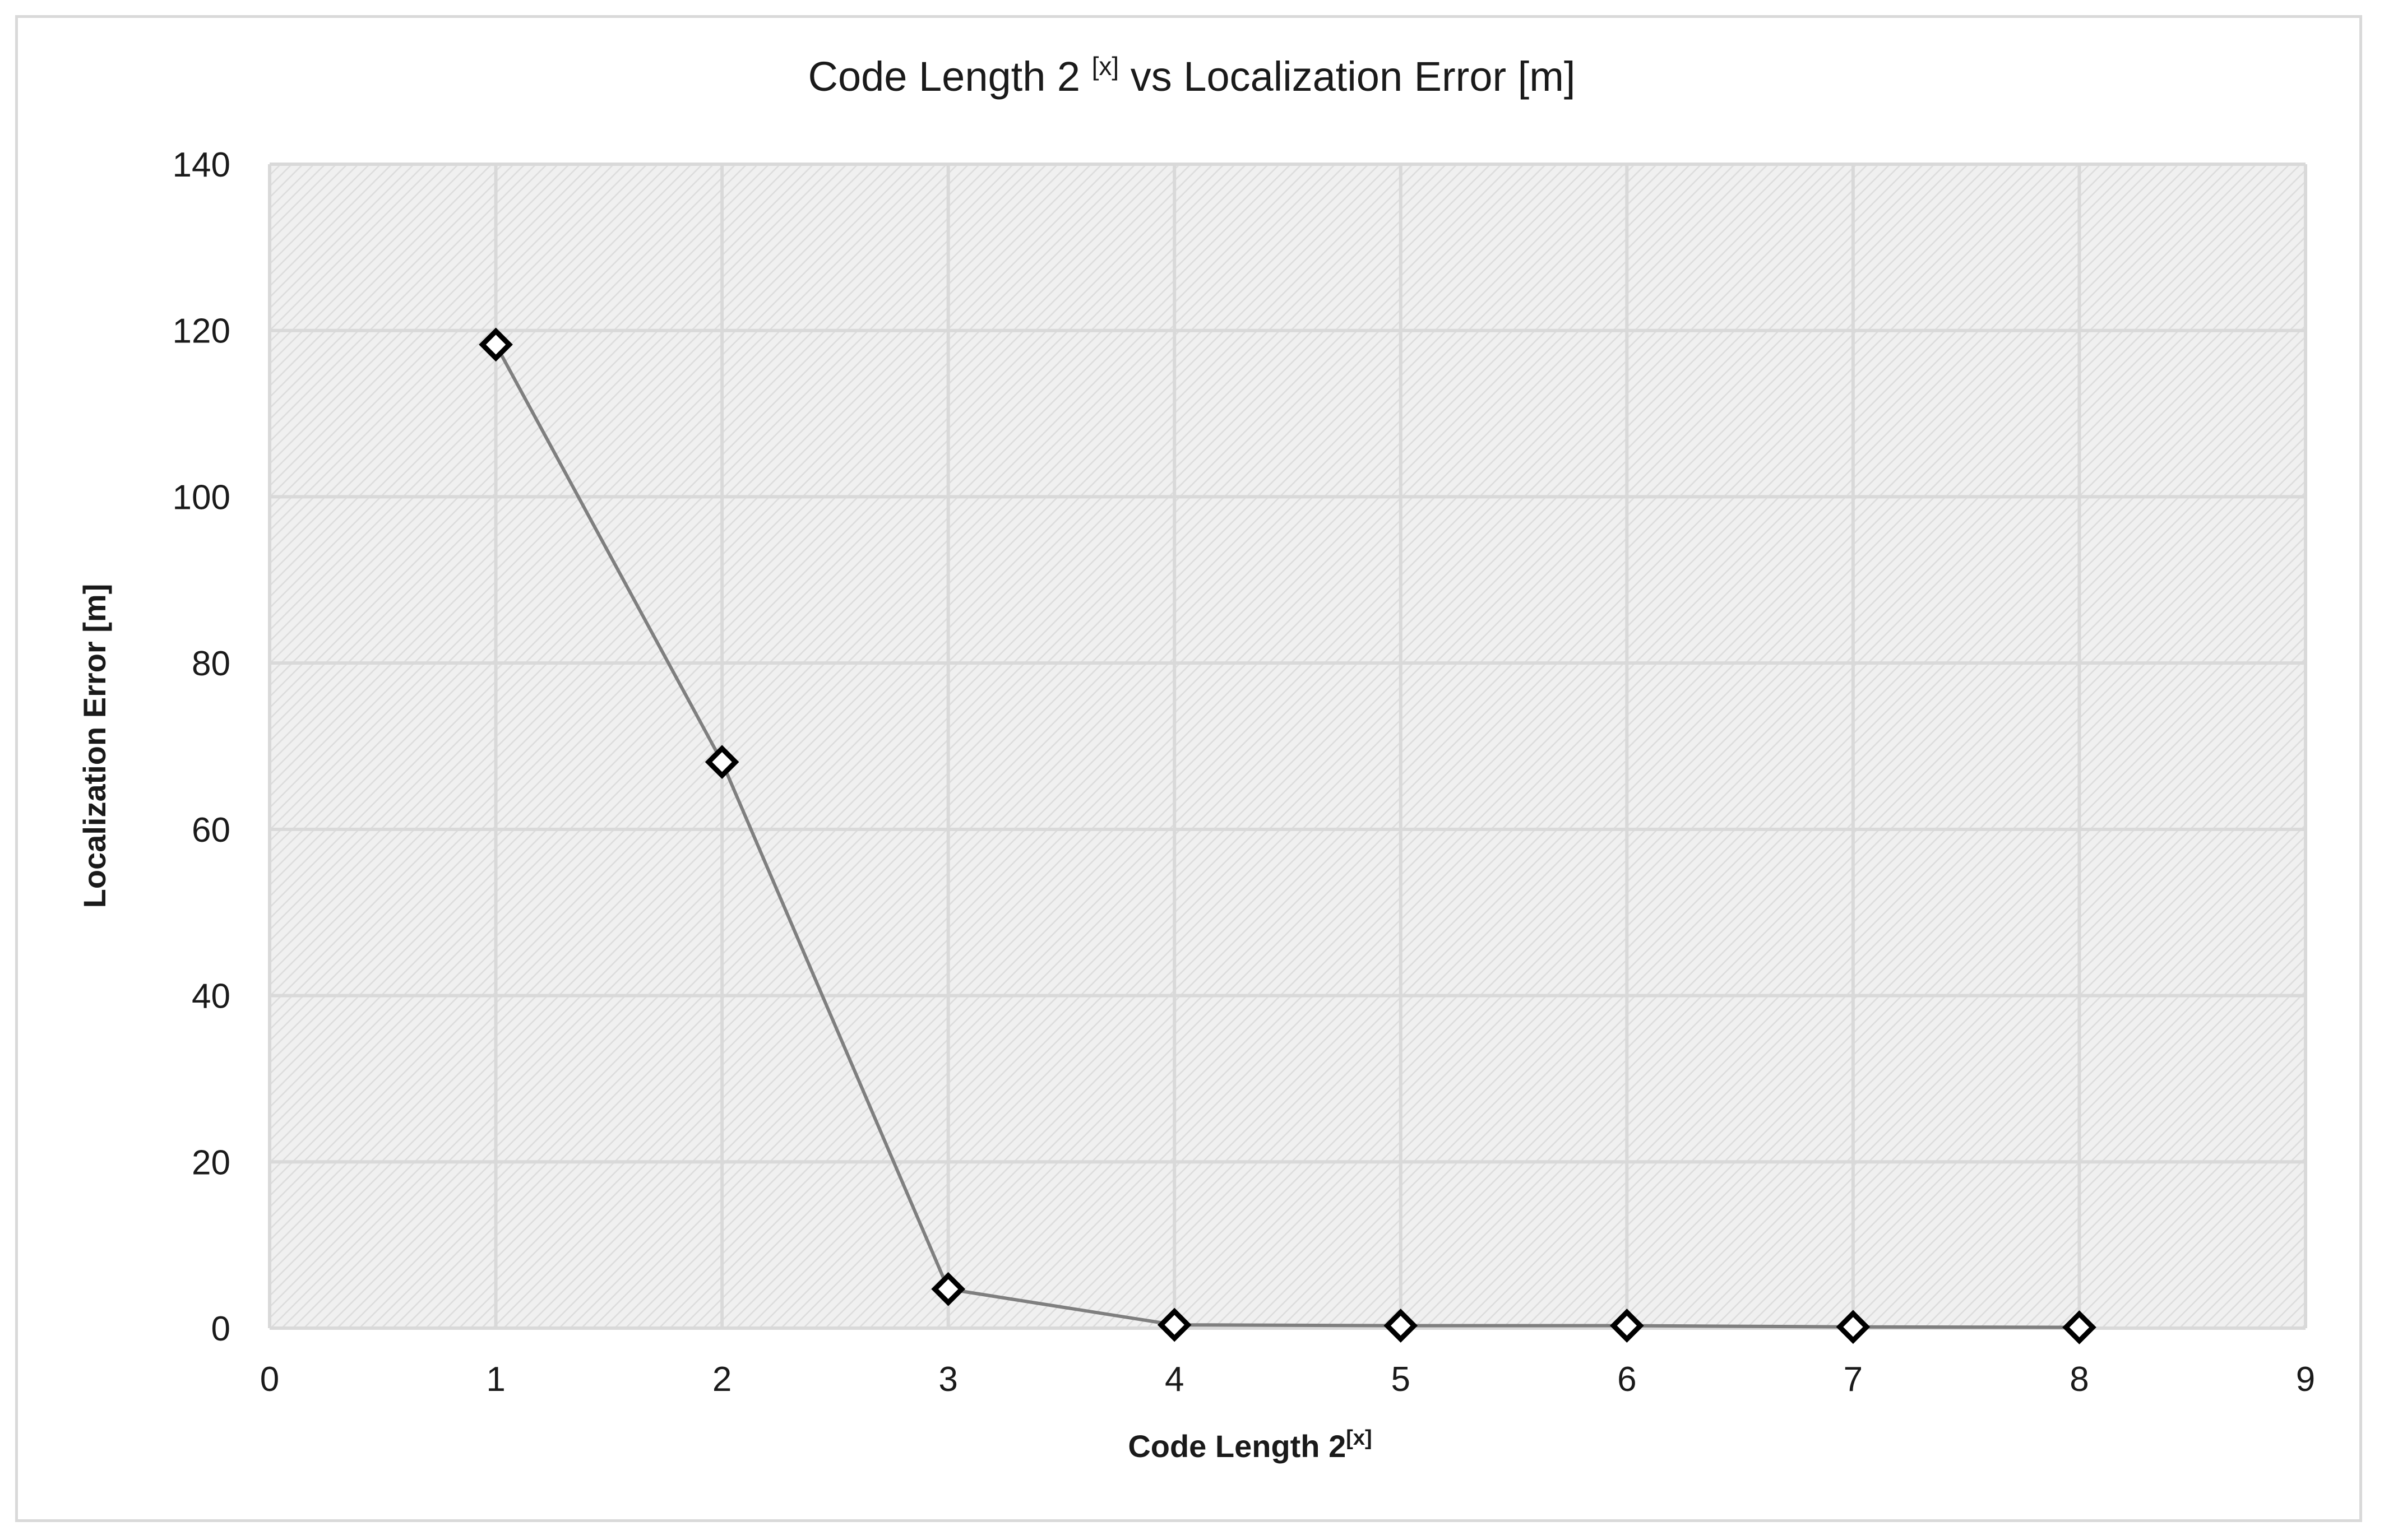 The width and height of the screenshot is (2384, 1540). Describe the element at coordinates (1853, 1379) in the screenshot. I see `x-tick-label: 7` at that location.